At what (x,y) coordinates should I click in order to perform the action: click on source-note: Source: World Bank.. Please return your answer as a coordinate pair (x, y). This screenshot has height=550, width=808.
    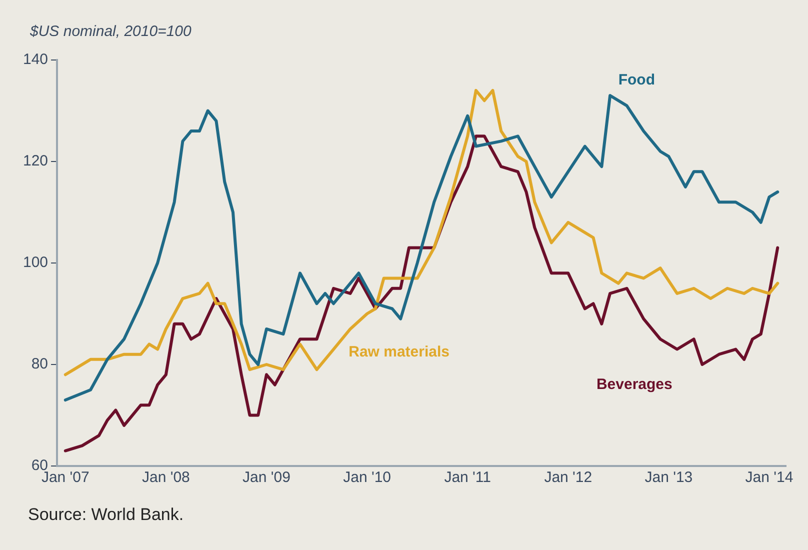
    Looking at the image, I should click on (106, 515).